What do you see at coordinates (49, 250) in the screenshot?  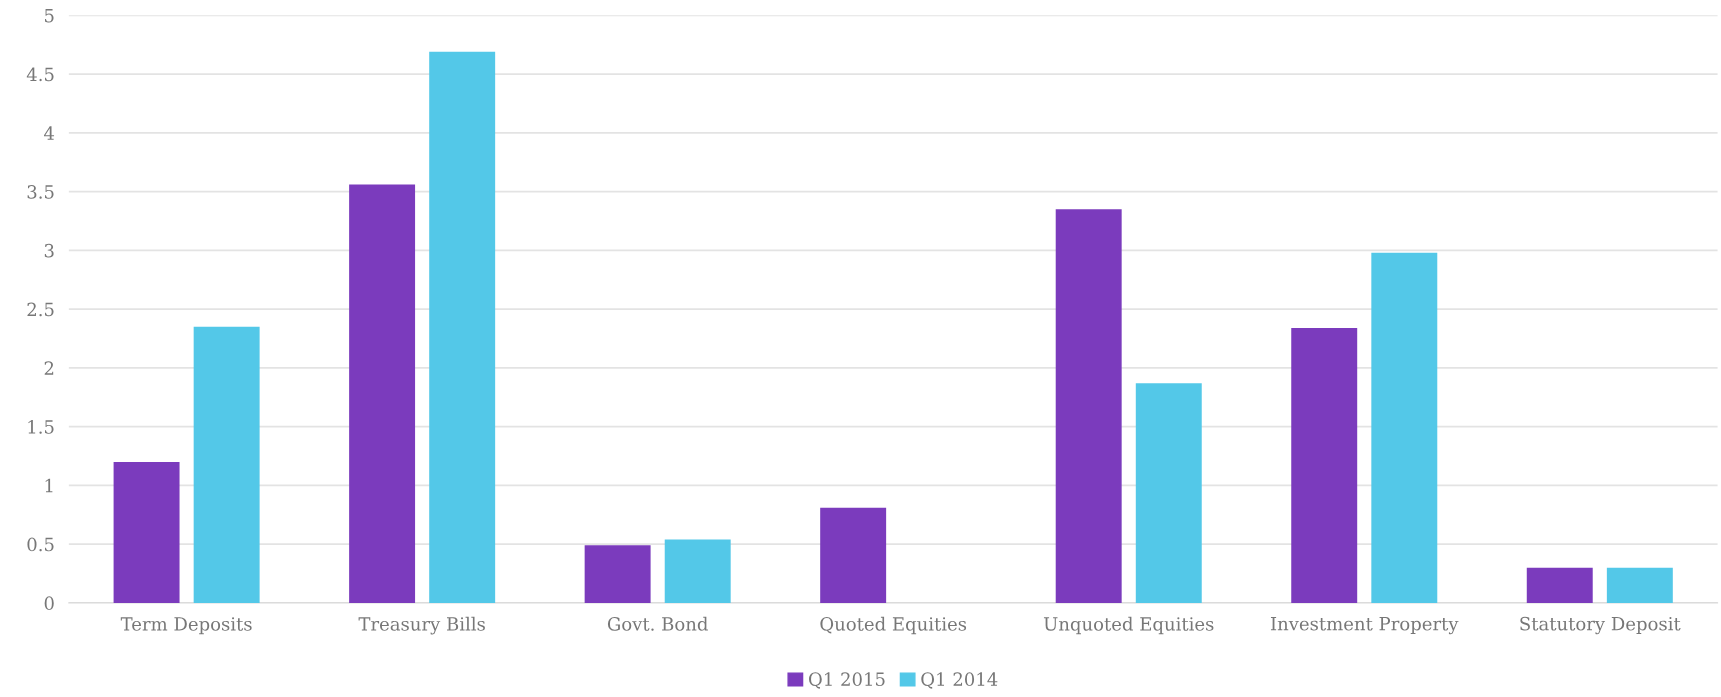 I see `y-tick-label: 3` at bounding box center [49, 250].